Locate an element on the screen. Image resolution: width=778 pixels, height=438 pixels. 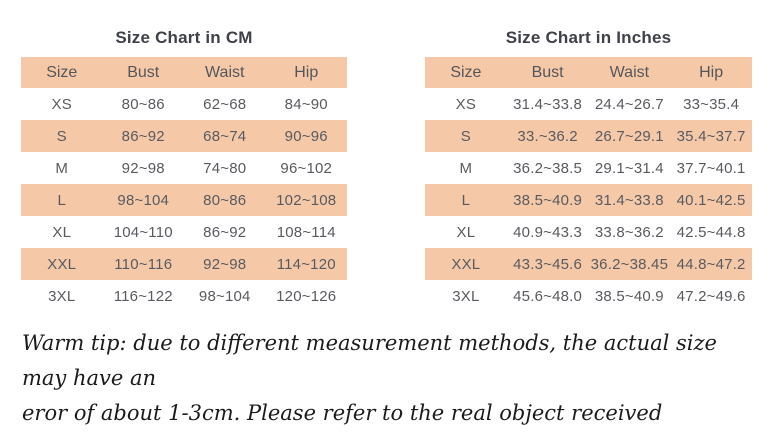
table-cell: 35.4~37.7 is located at coordinates (711, 136).